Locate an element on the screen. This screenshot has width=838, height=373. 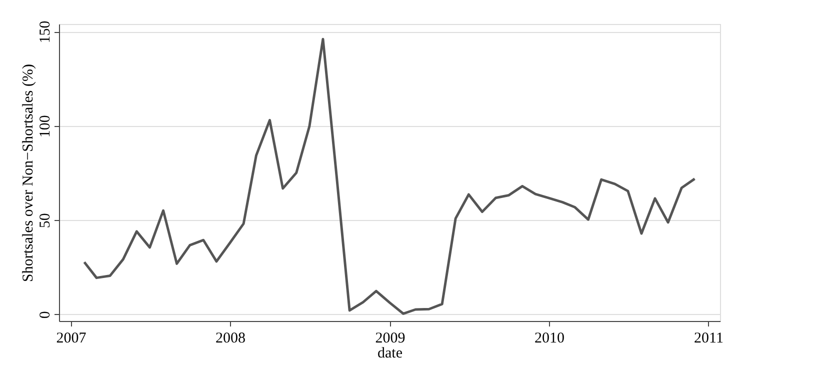
y-axis-title: Shortsales over Non−Shortsales (%) is located at coordinates (28, 173).